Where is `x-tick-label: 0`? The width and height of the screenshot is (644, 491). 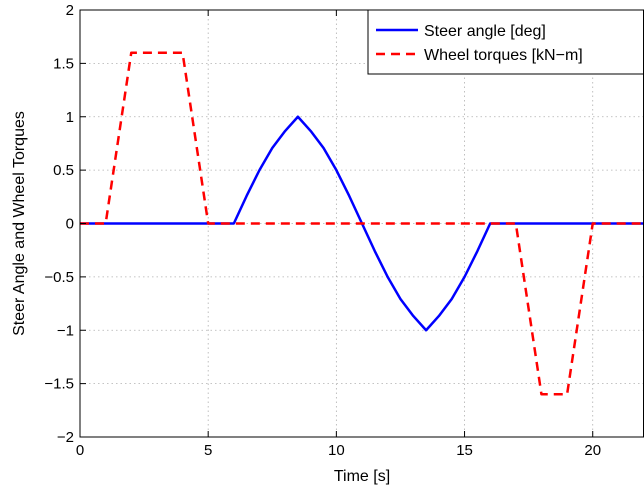
x-tick-label: 0 is located at coordinates (80, 450).